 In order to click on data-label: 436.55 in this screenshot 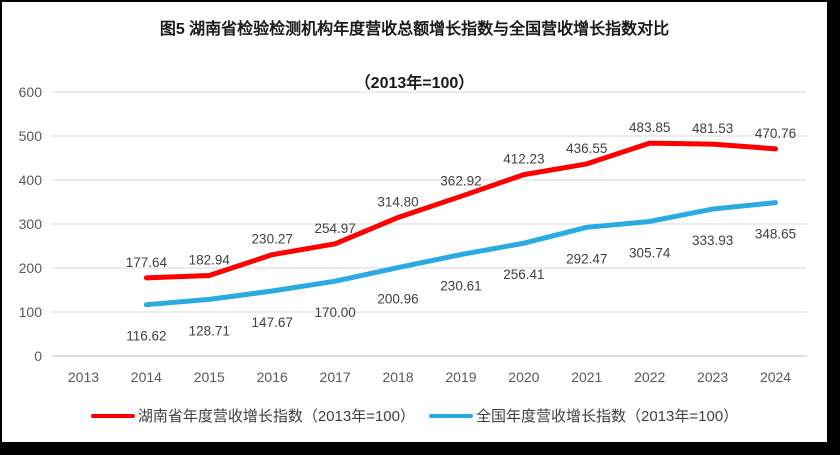, I will do `click(586, 148)`.